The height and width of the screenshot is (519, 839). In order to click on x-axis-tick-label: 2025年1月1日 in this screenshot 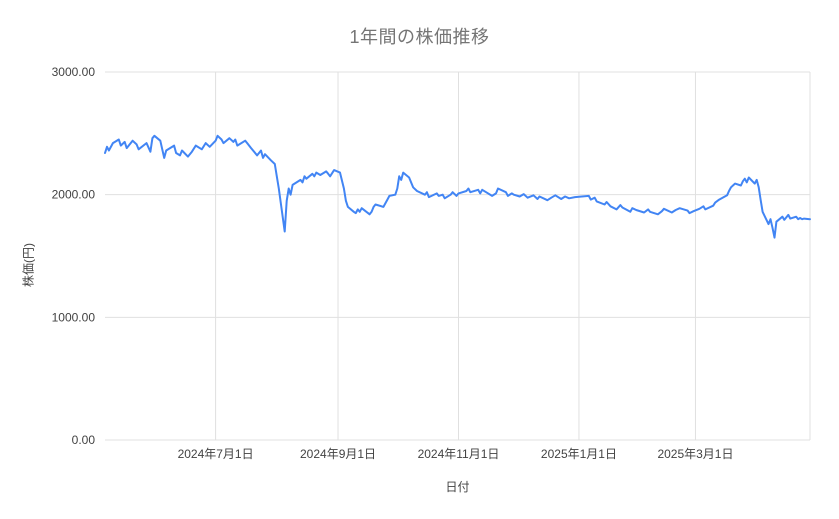, I will do `click(579, 454)`.